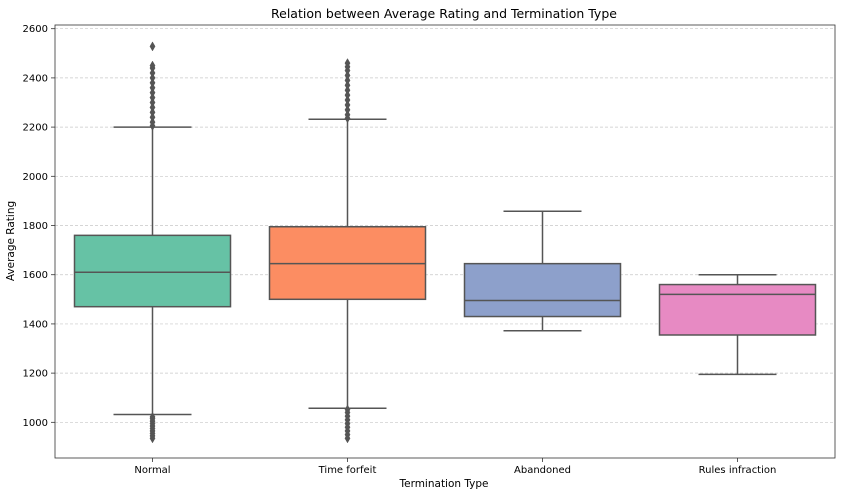 The height and width of the screenshot is (496, 842). Describe the element at coordinates (347, 470) in the screenshot. I see `x-tick-label: Time forfeit` at that location.